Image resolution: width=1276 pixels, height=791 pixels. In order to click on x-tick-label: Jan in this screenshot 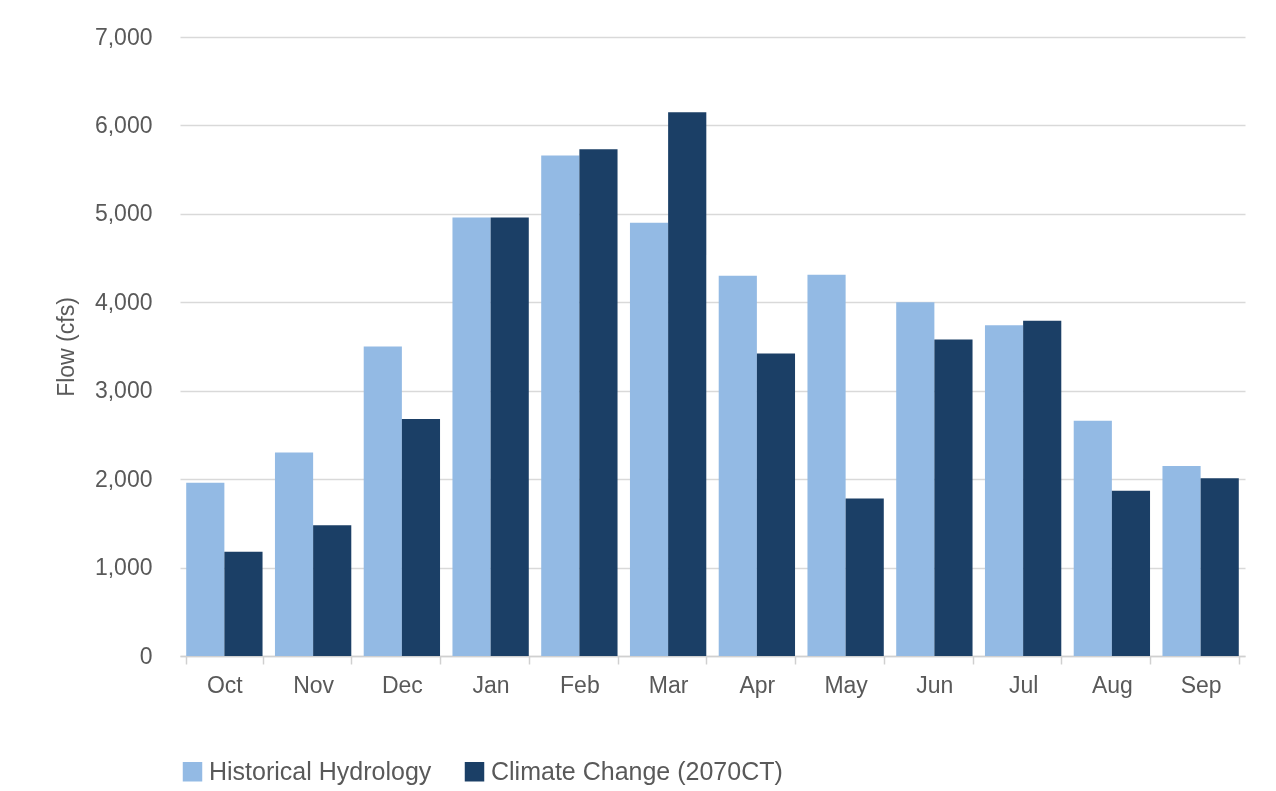, I will do `click(491, 684)`.